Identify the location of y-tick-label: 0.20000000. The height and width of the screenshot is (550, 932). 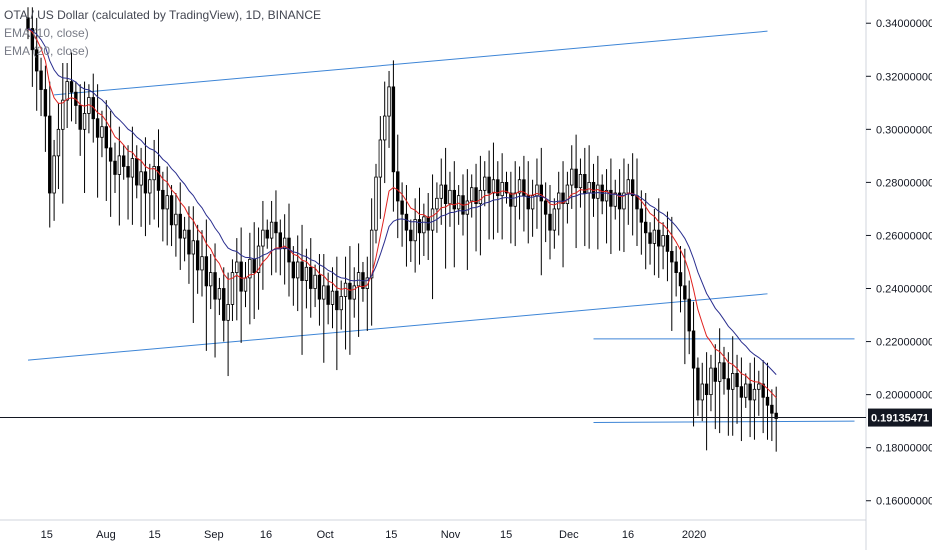
(904, 396).